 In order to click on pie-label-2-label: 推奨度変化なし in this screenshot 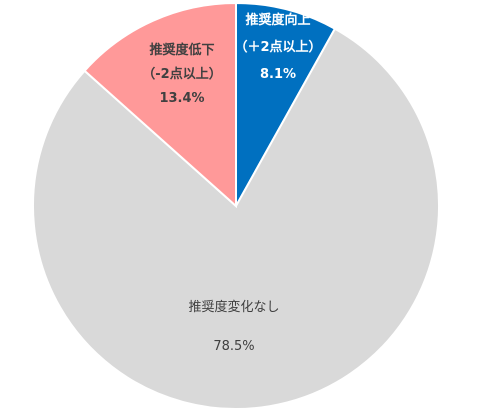, I will do `click(233, 307)`.